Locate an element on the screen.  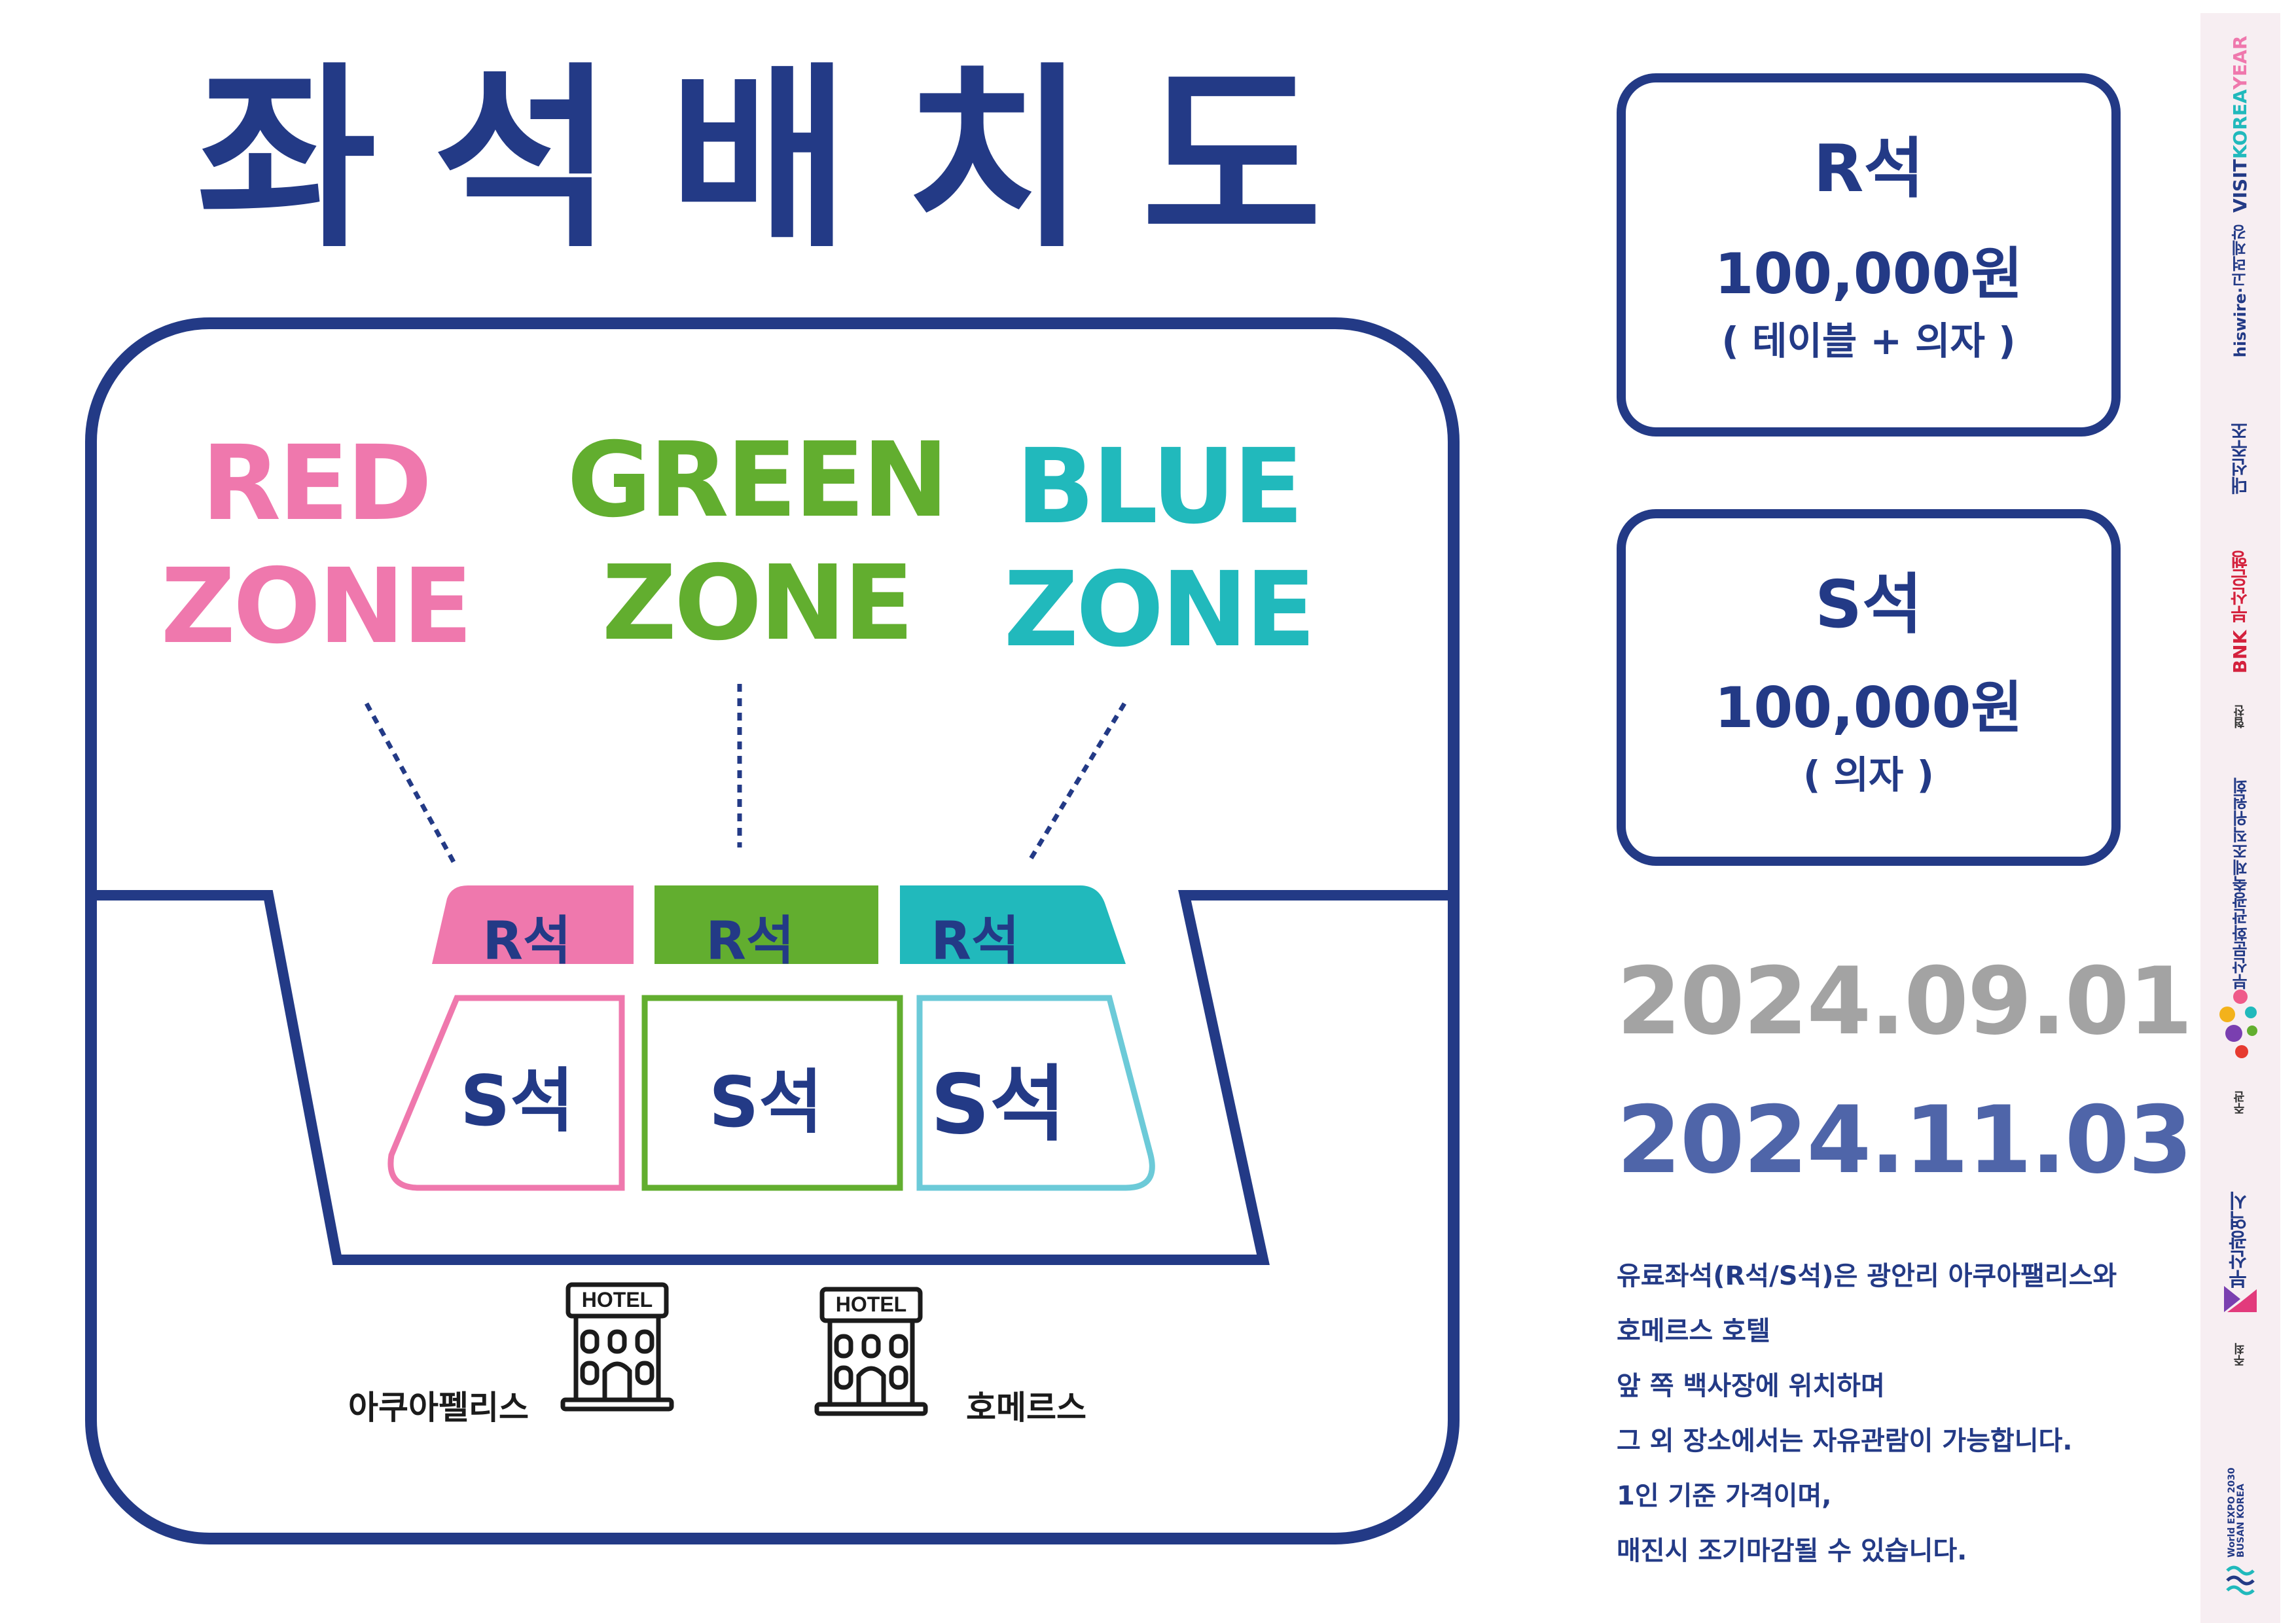
zone-label-red: RED ZONE is located at coordinates (315, 545).